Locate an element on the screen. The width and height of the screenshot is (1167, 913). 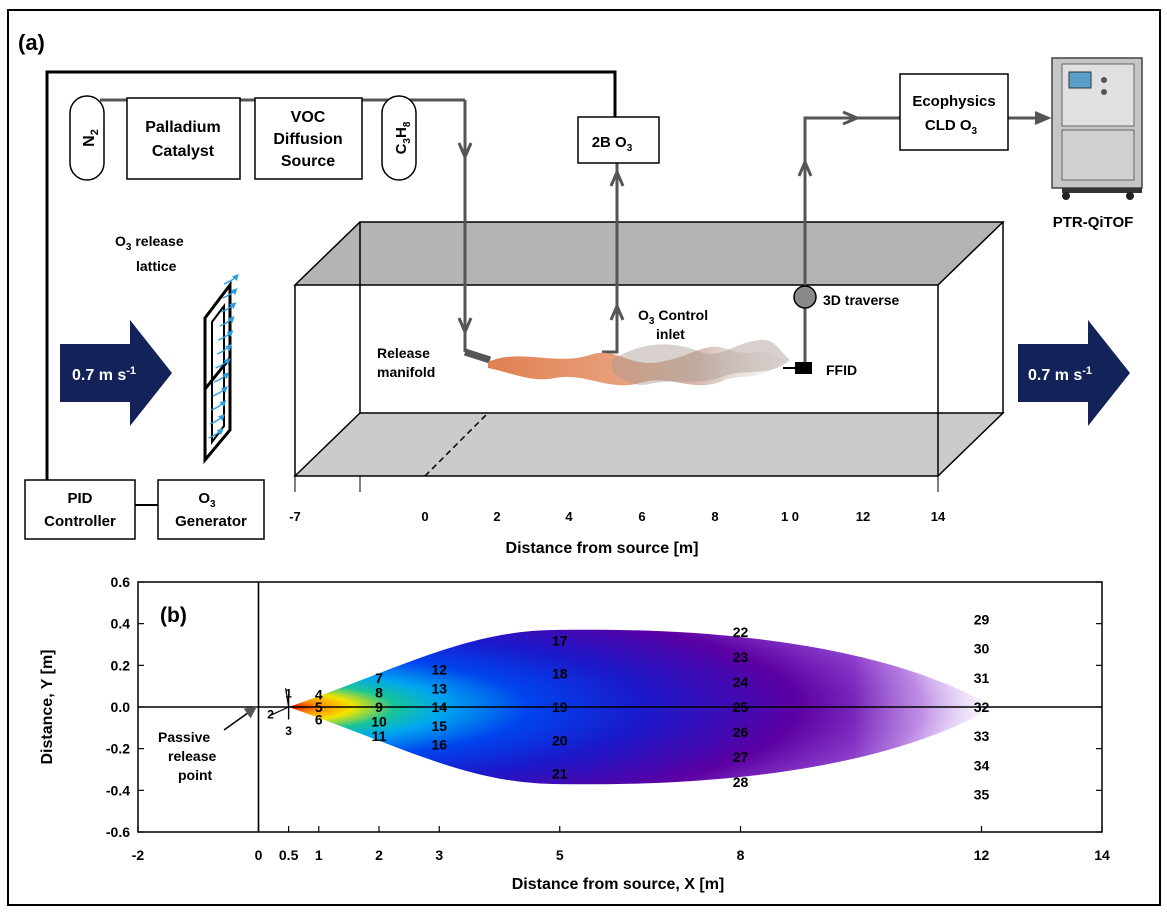
control-line is located at coordinates (610, 258).